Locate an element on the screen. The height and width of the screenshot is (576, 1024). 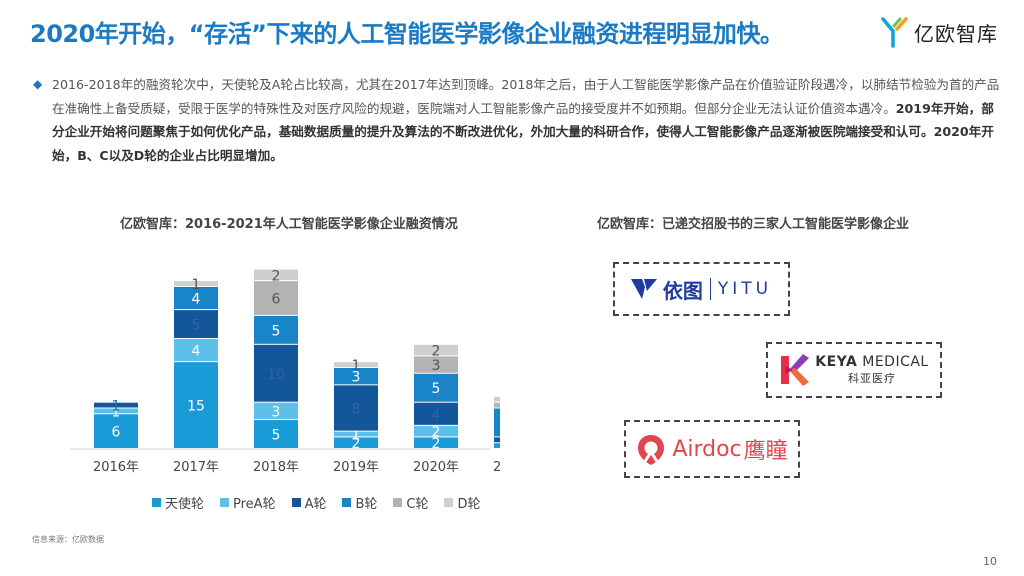
legend-label: A轮 is located at coordinates (315, 504).